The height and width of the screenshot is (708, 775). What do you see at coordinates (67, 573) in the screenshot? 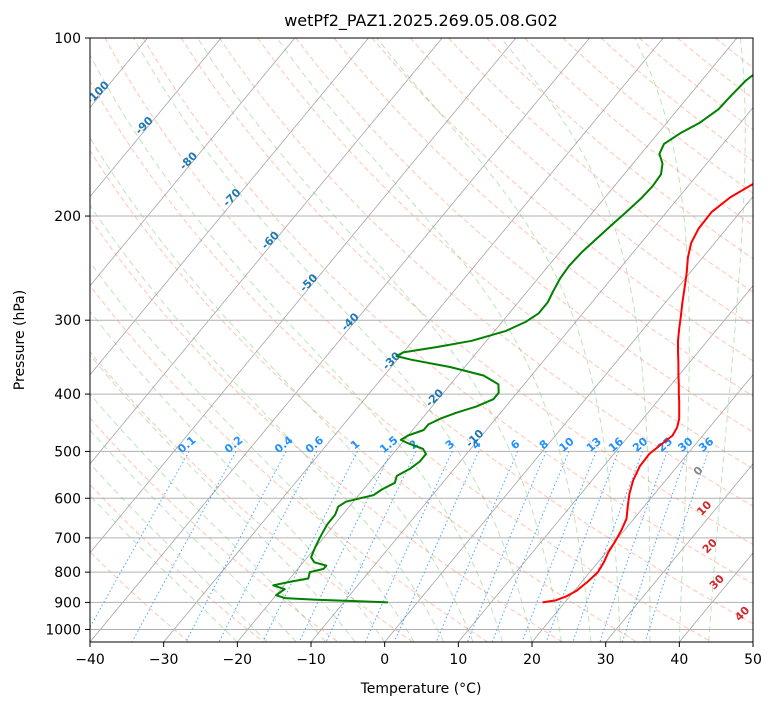
I see `y-tick-label: 800` at bounding box center [67, 573].